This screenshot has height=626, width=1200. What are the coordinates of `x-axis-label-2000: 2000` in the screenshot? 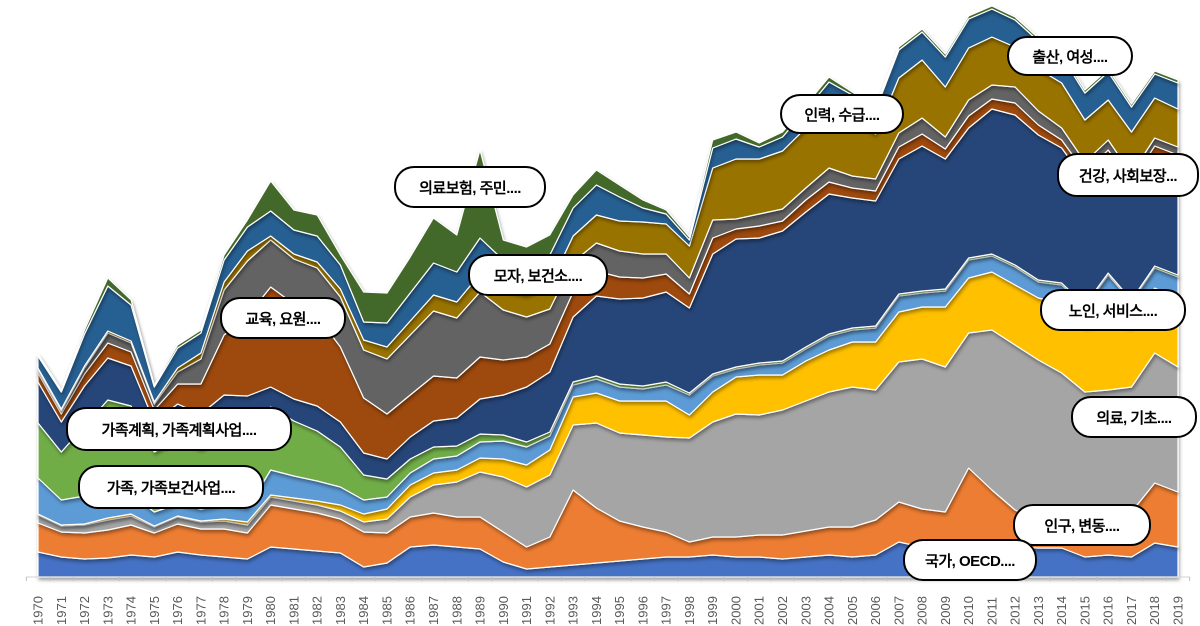 It's located at (735, 610).